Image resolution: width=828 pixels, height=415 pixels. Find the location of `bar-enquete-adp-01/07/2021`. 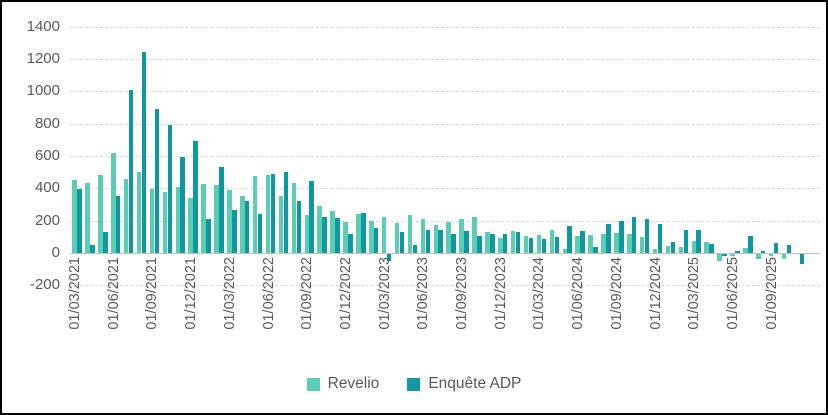

bar-enquete-adp-01/07/2021 is located at coordinates (131, 171).